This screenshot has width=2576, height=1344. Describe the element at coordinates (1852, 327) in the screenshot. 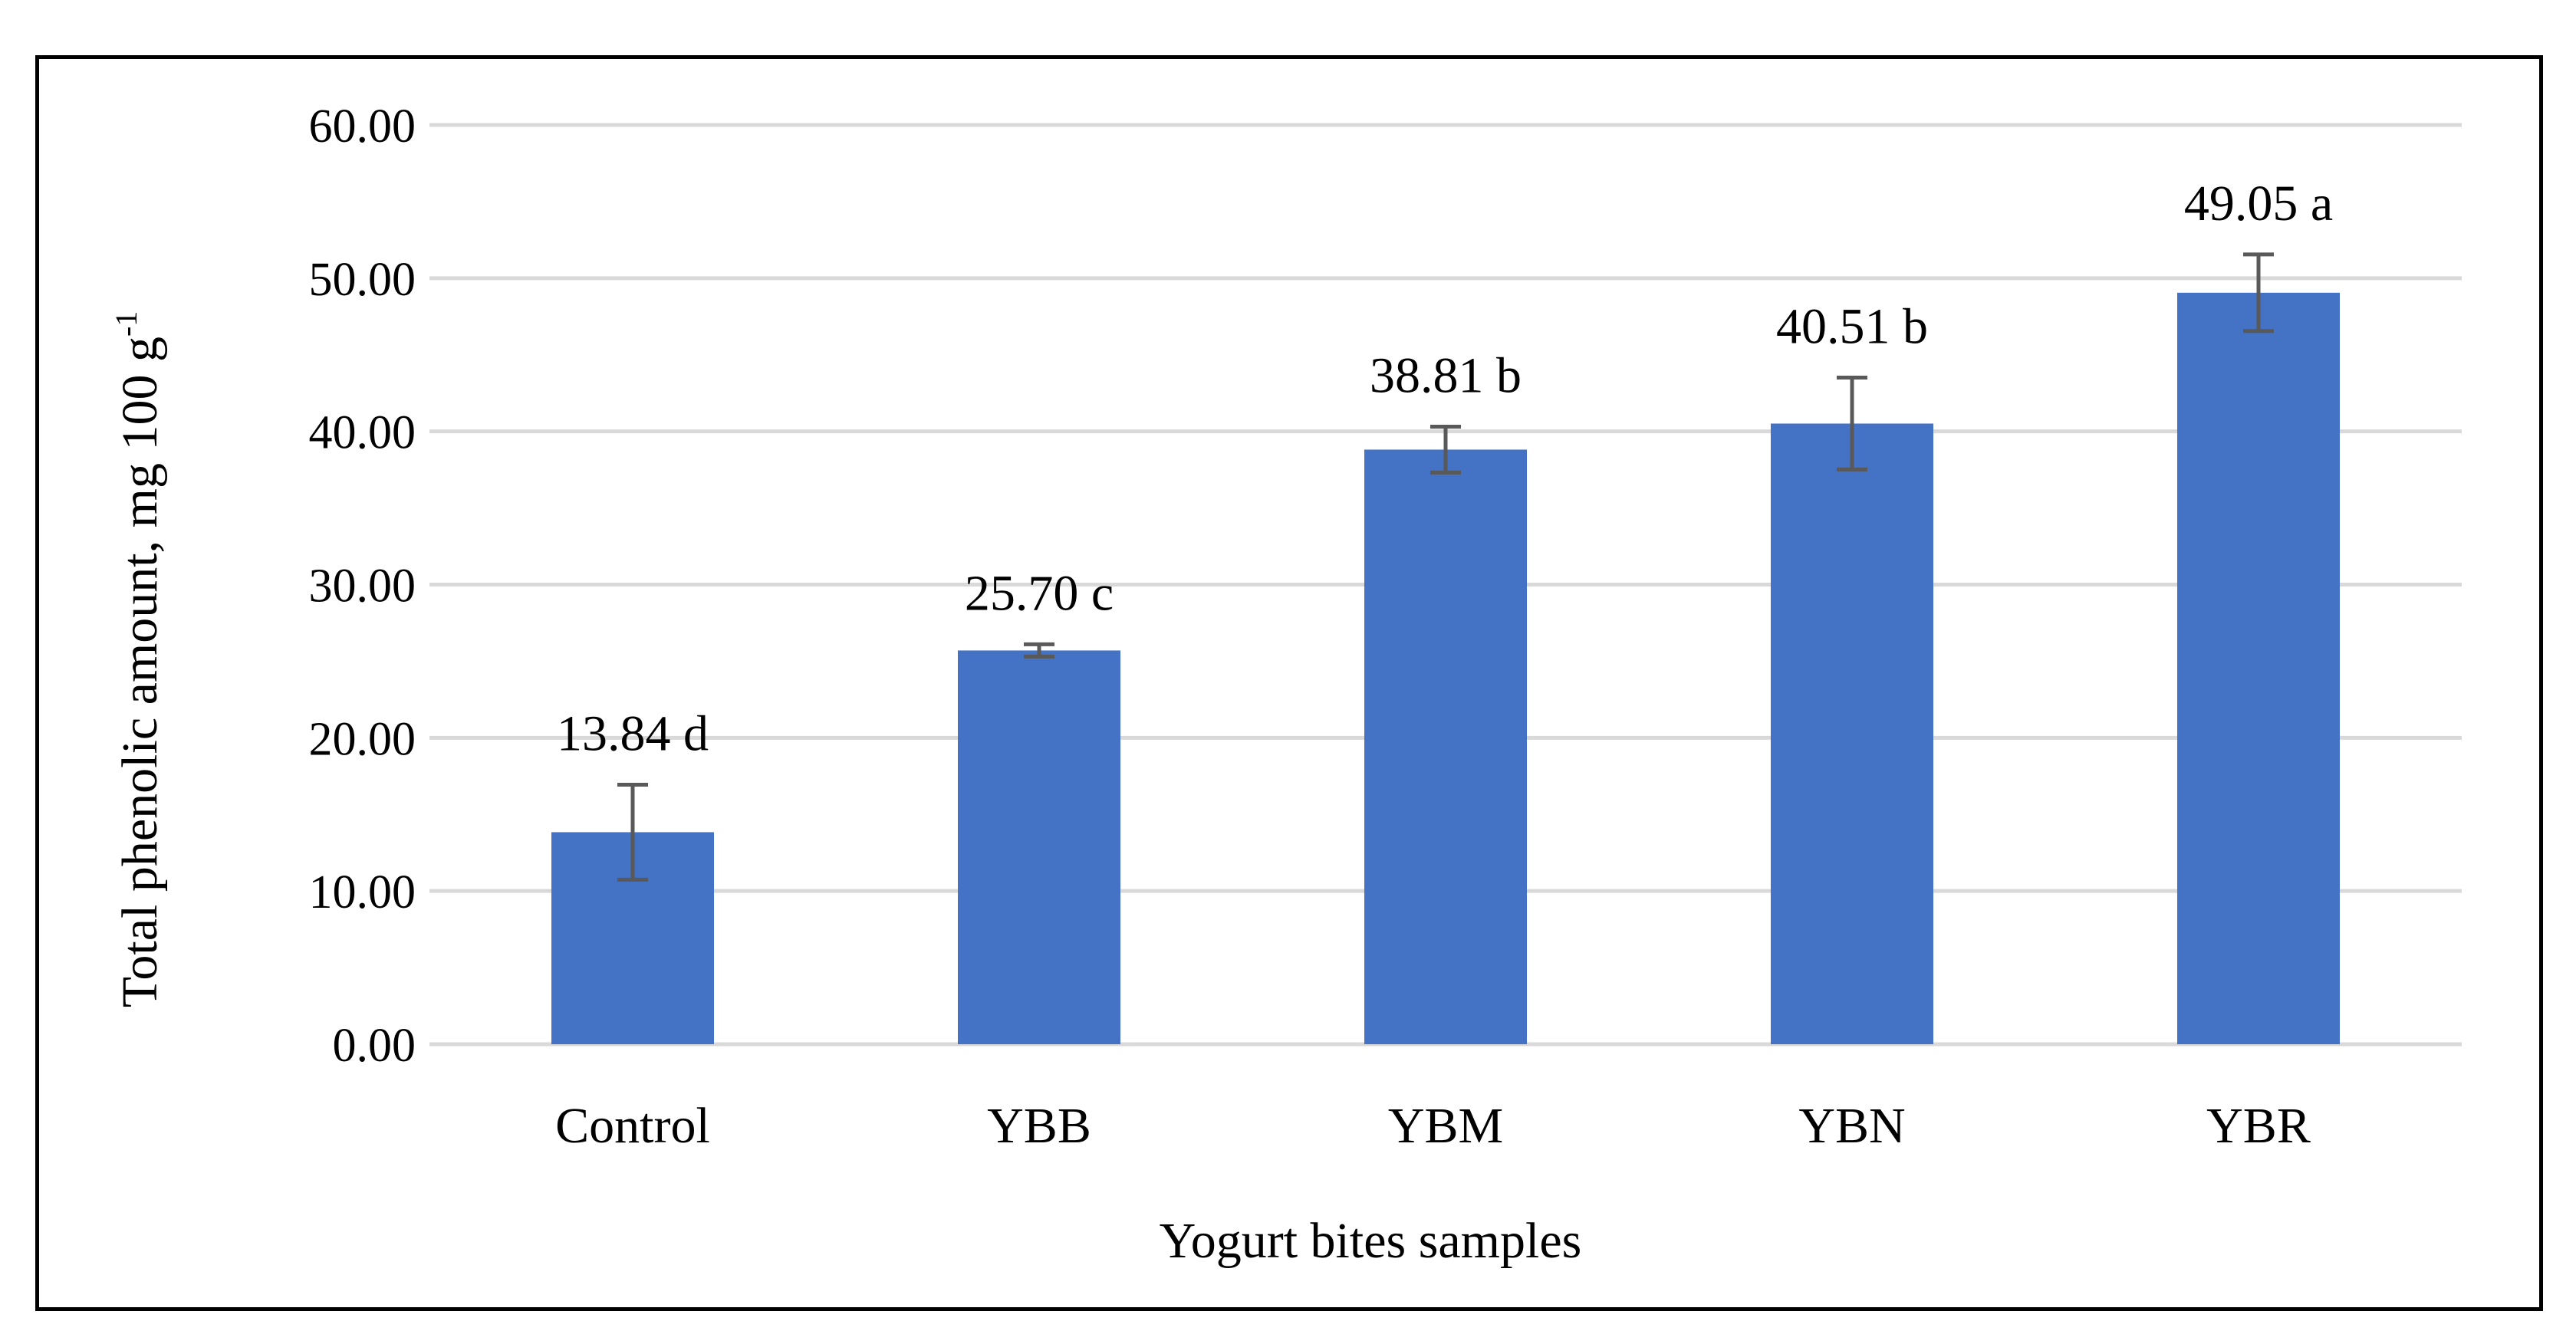

I see `data-label: 40.51 b` at that location.